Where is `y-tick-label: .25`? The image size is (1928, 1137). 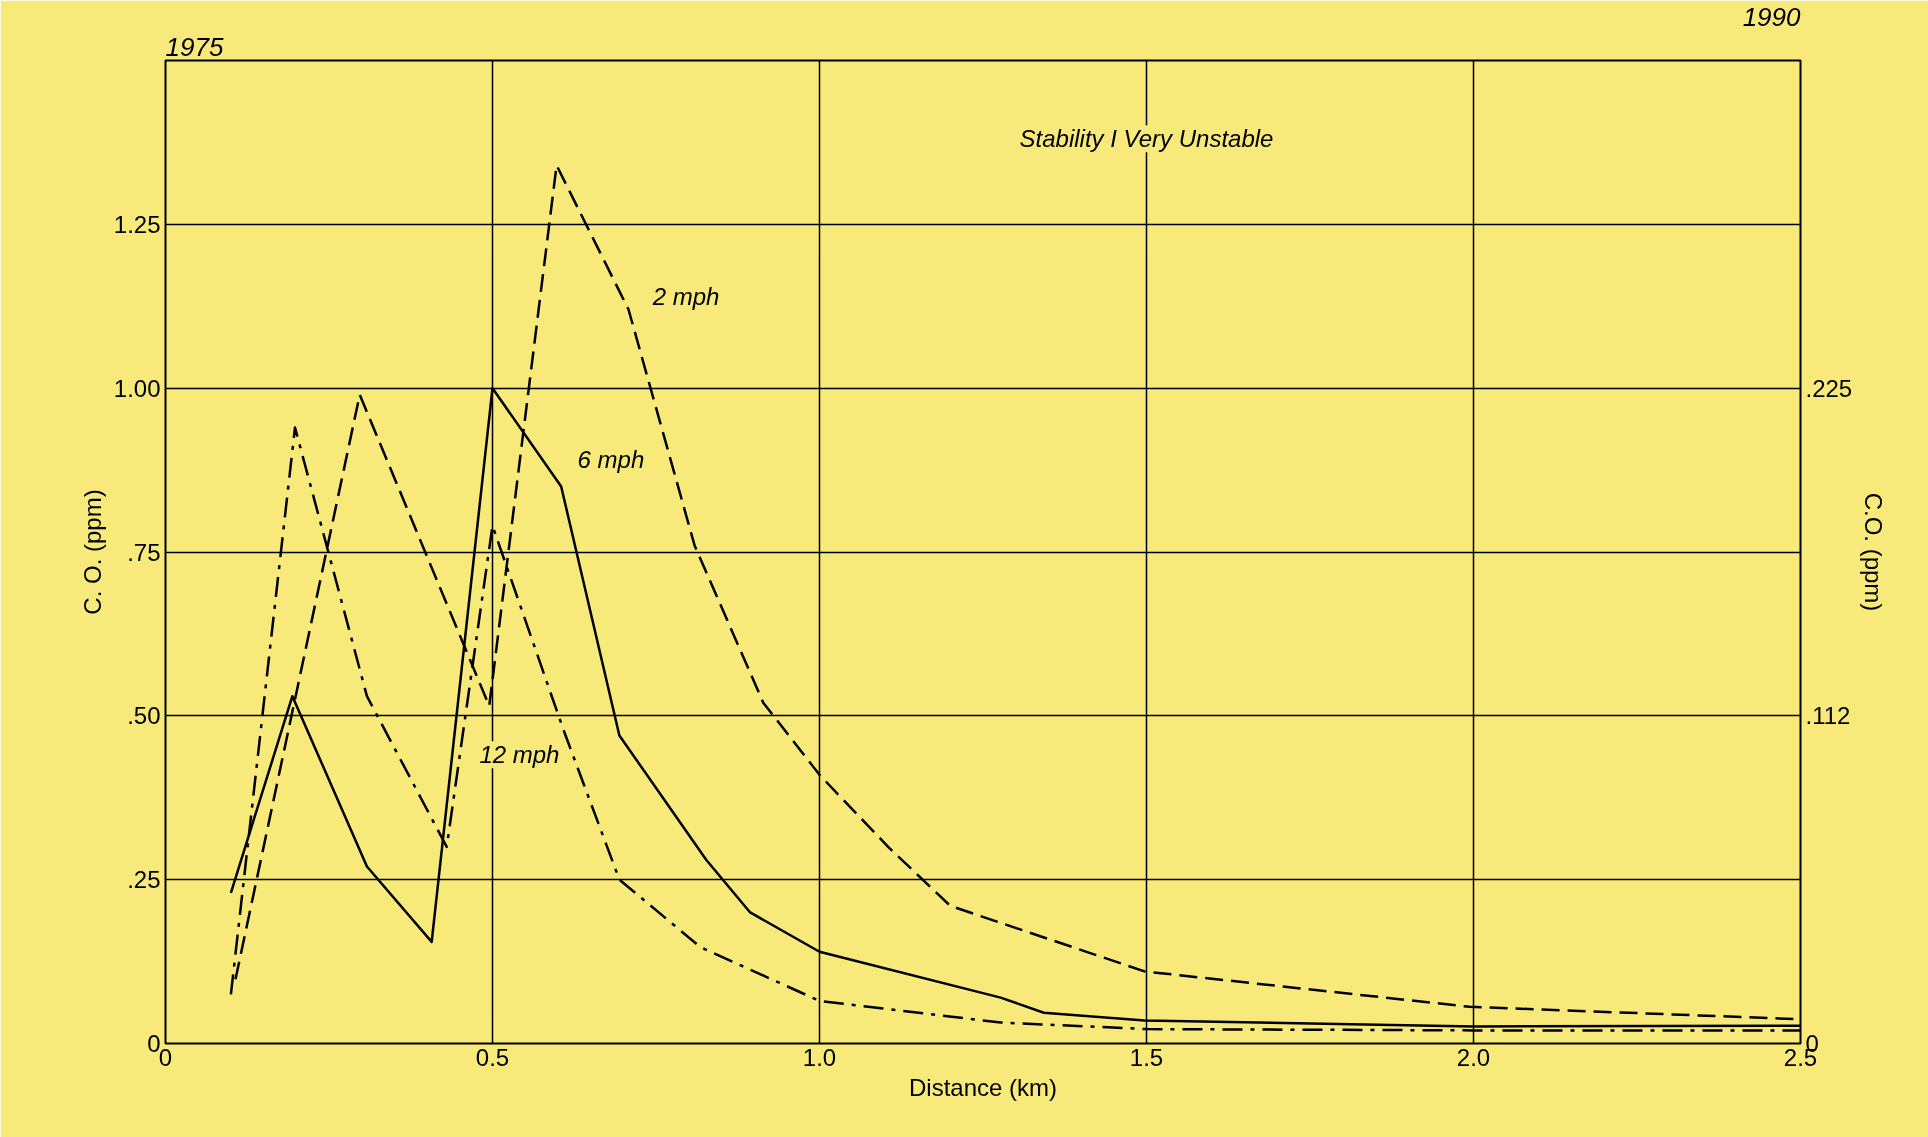 y-tick-label: .25 is located at coordinates (144, 880).